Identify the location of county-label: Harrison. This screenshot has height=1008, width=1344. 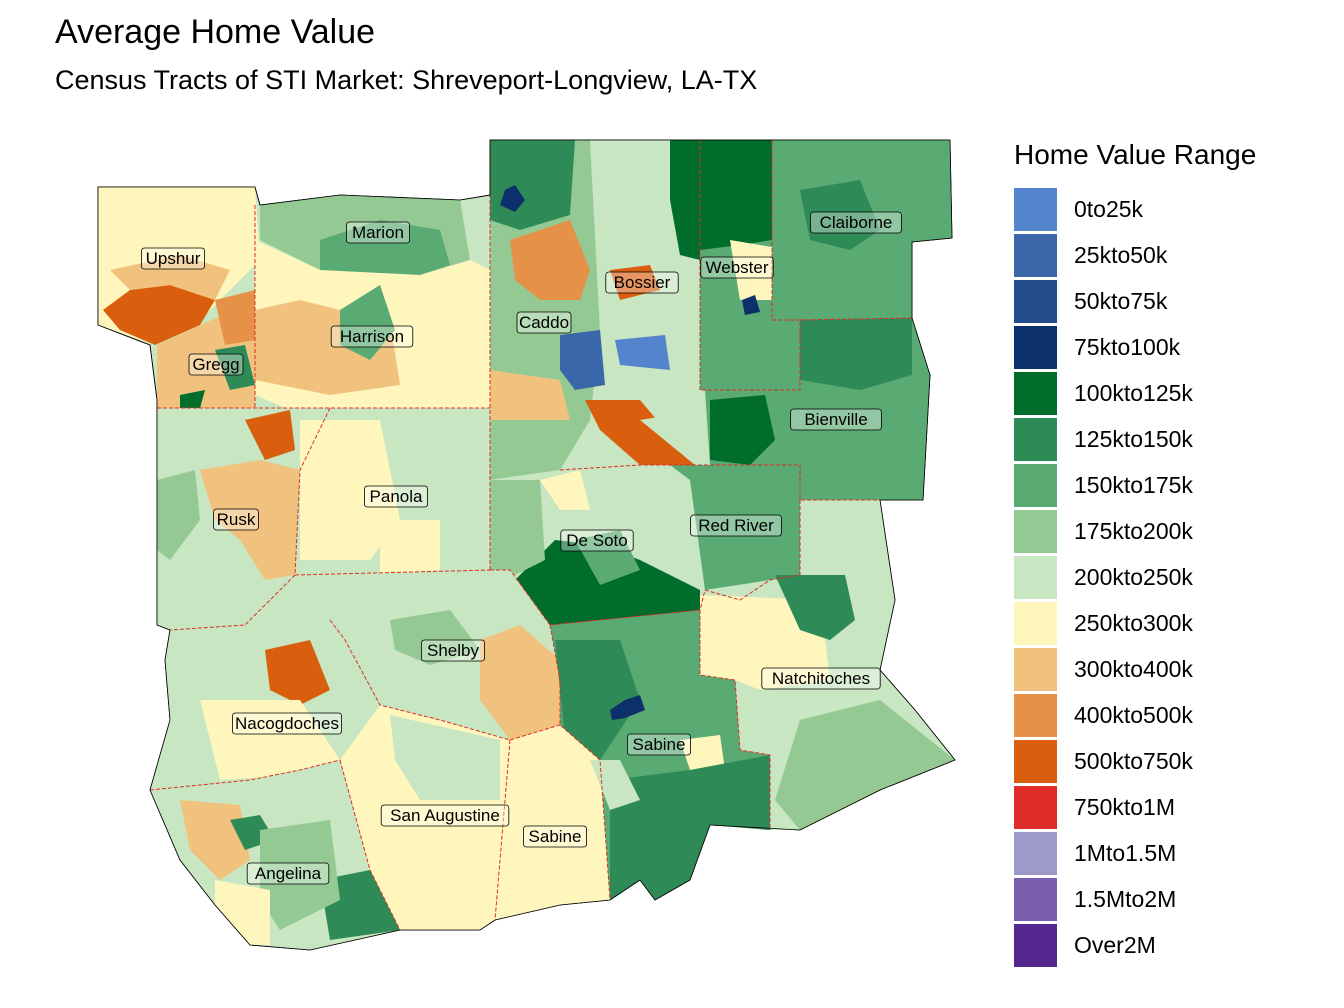
(372, 336).